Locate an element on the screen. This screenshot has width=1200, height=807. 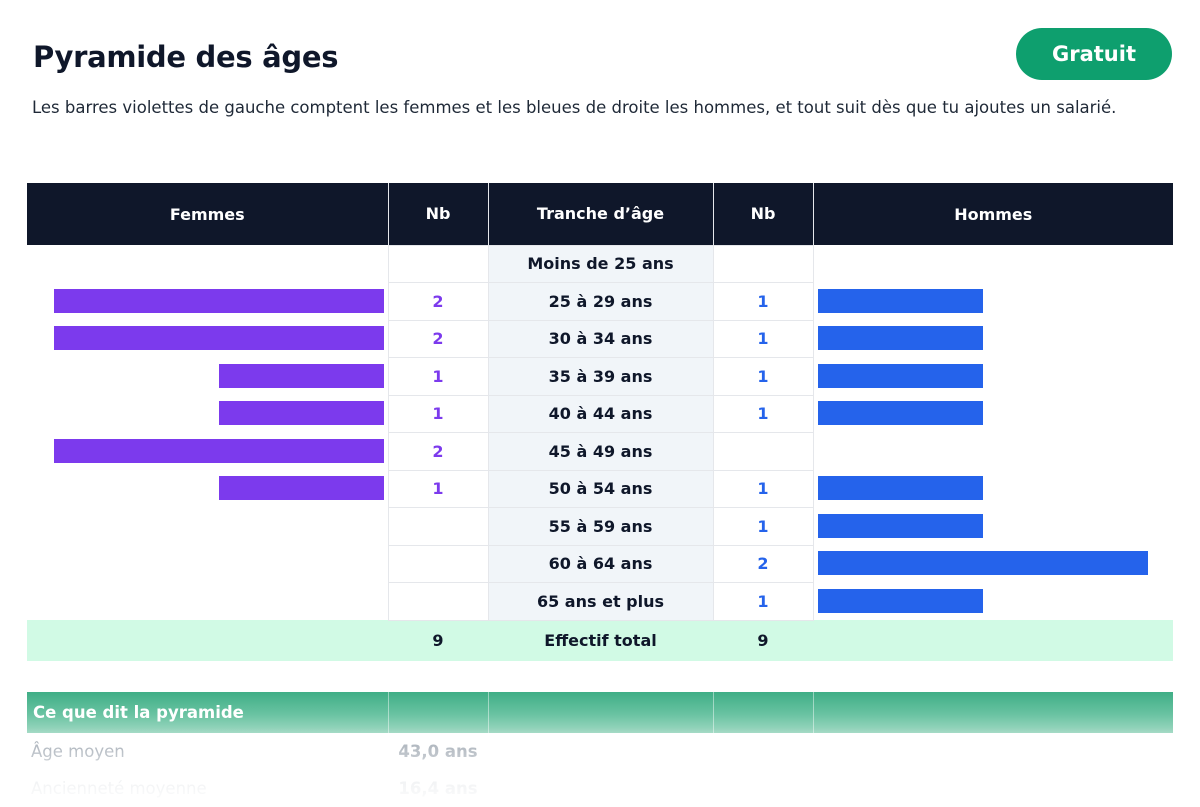
age-band-label: 40 à 44 ans is located at coordinates (600, 413).